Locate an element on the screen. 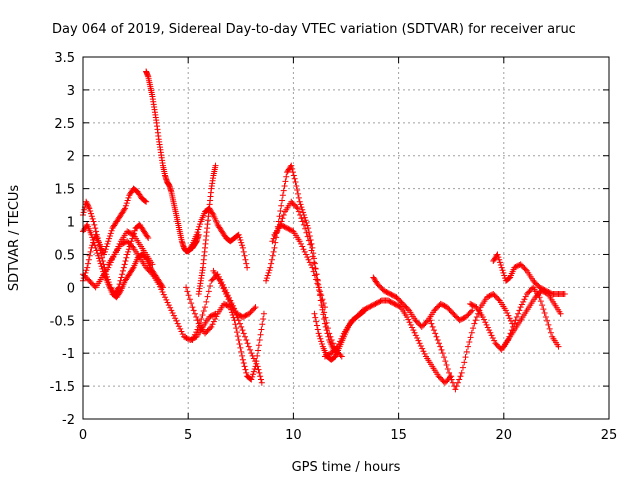 This screenshot has height=480, width=640. y-tick-label: 1 is located at coordinates (71, 223).